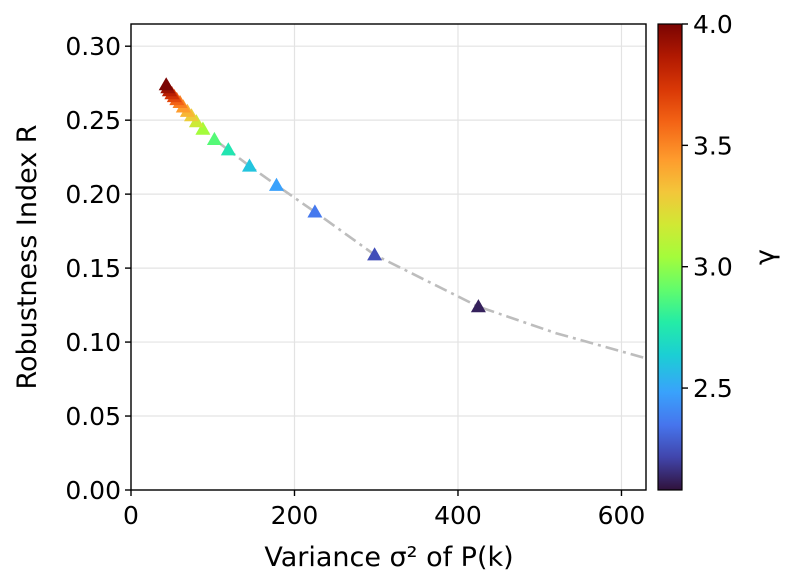 This screenshot has height=588, width=794. Describe the element at coordinates (765, 257) in the screenshot. I see `colorbar-label: γ` at that location.